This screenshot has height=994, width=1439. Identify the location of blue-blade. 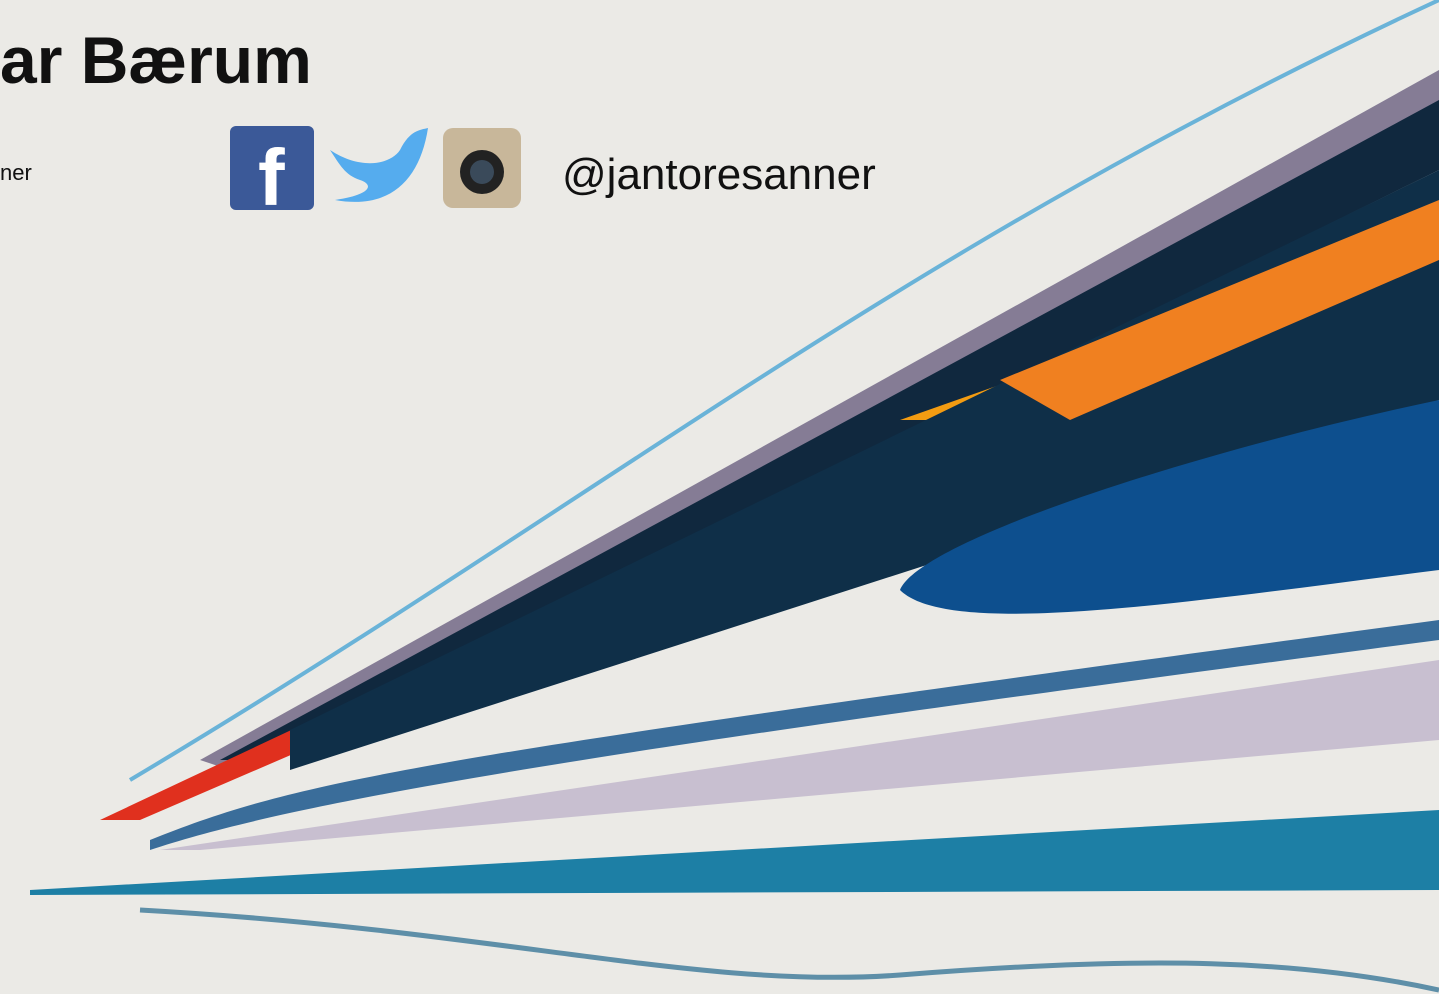
(1169, 507).